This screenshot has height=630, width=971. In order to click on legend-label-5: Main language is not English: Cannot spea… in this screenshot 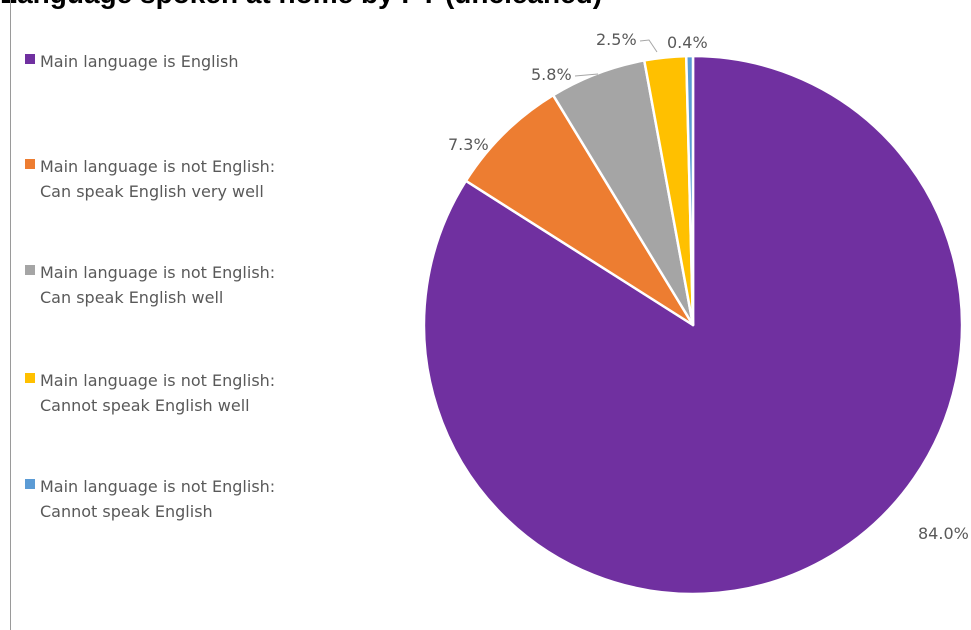, I will do `click(157, 499)`.